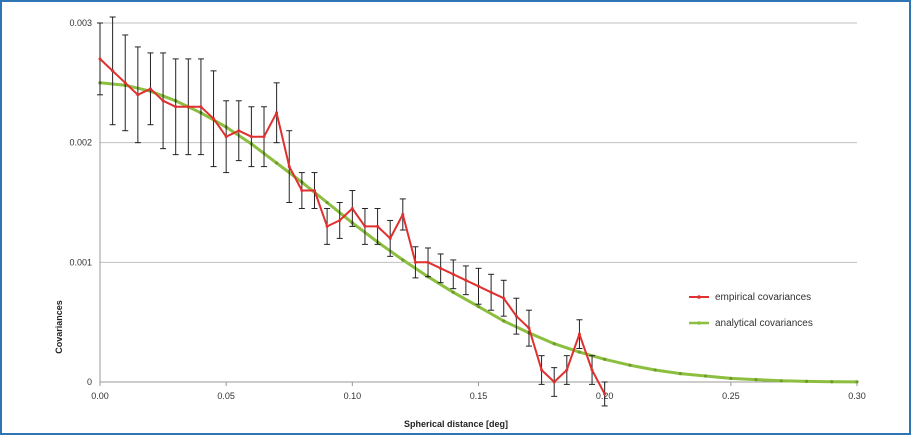 This screenshot has width=911, height=437. I want to click on y-tick-labels: 0 0.001 0.002 0.003, so click(80, 202).